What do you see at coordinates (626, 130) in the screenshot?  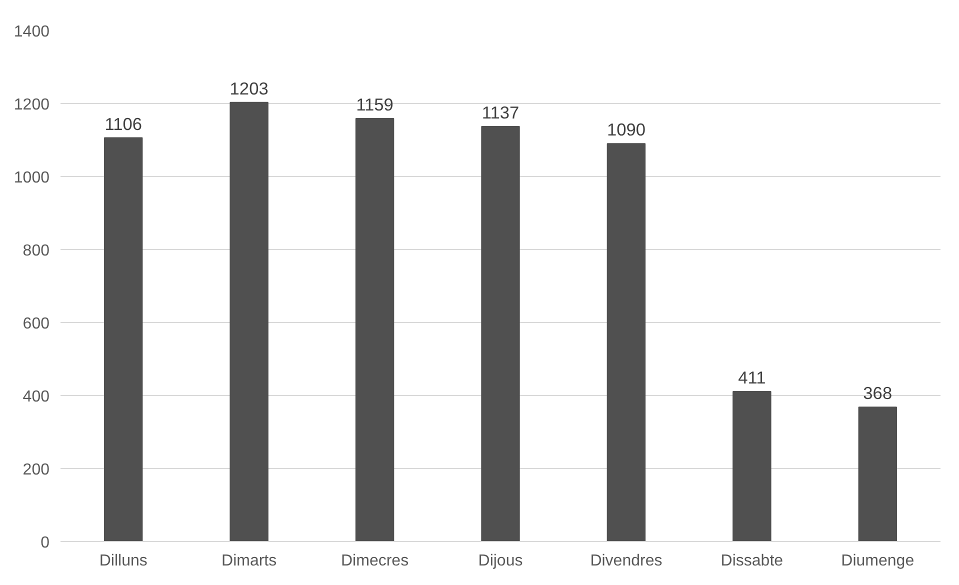 I see `data-label: 1090` at bounding box center [626, 130].